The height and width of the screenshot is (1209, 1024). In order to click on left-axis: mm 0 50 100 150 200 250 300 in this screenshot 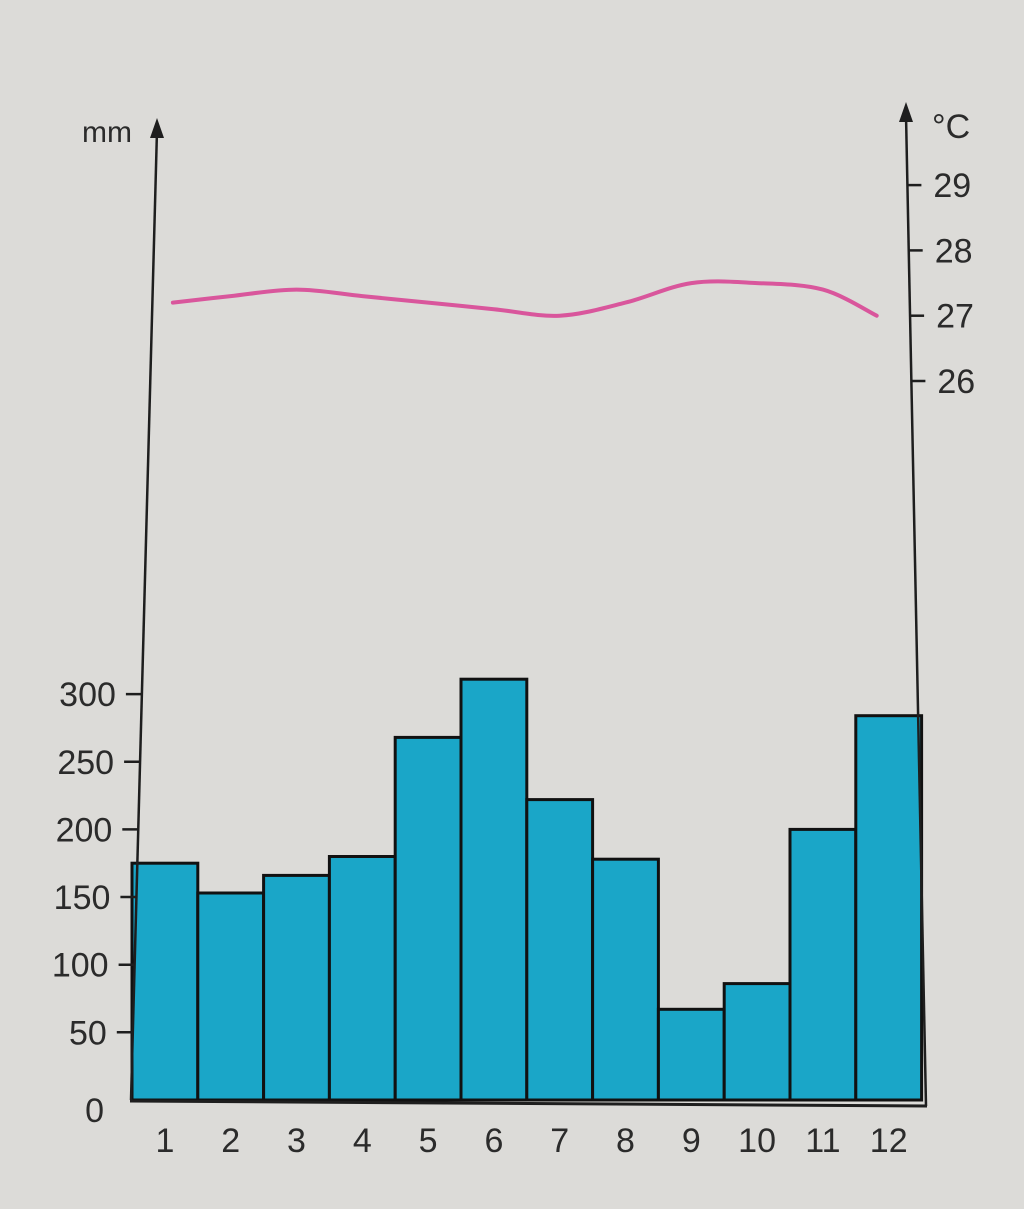, I will do `click(108, 623)`.